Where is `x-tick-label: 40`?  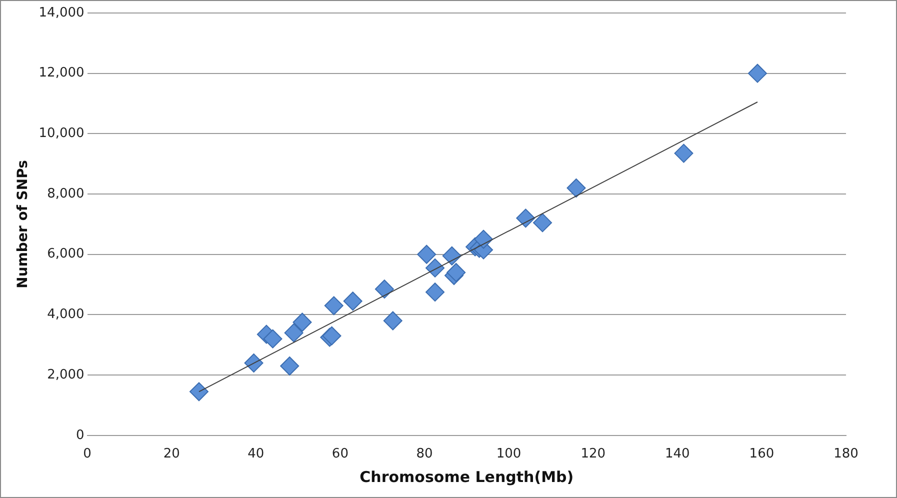
x-tick-label: 40 is located at coordinates (256, 454).